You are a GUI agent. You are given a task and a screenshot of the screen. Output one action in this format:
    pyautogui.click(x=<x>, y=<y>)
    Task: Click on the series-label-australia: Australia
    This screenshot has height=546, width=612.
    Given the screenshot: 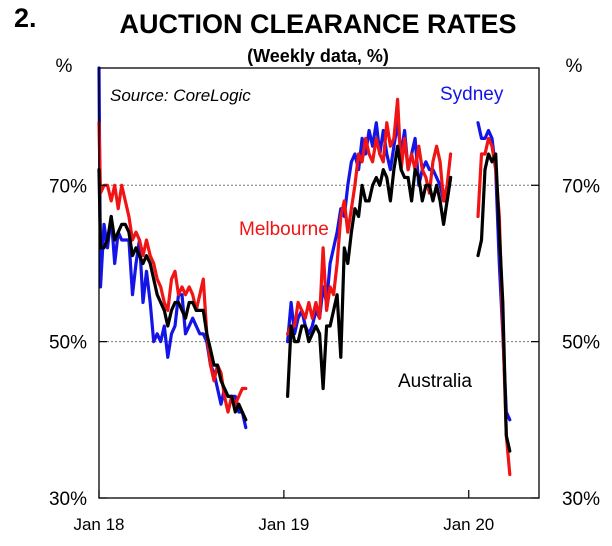 What is the action you would take?
    pyautogui.click(x=435, y=381)
    